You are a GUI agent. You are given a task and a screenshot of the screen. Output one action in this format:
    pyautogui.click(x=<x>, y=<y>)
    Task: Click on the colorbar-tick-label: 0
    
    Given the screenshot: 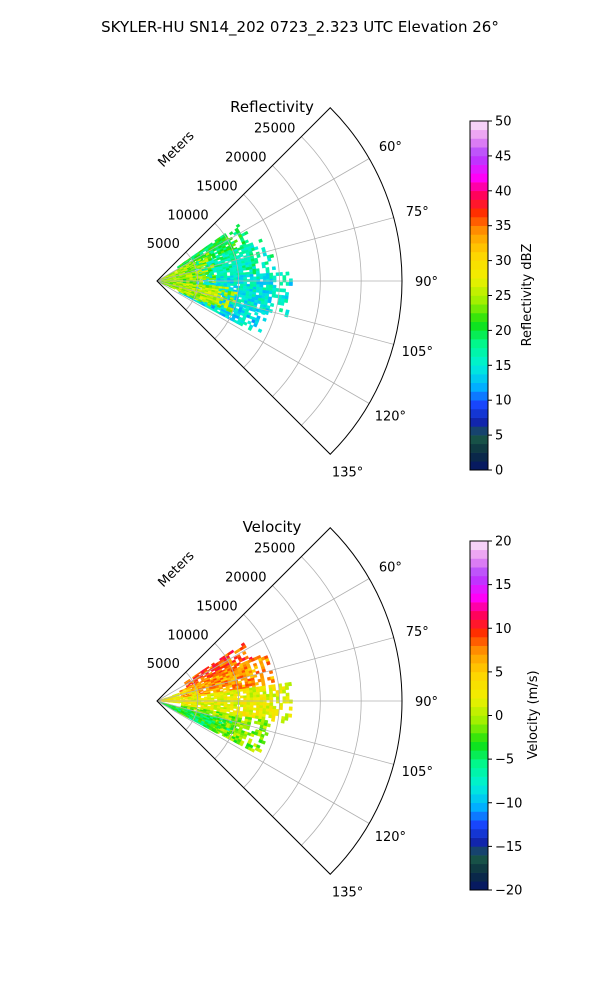 What is the action you would take?
    pyautogui.click(x=499, y=471)
    